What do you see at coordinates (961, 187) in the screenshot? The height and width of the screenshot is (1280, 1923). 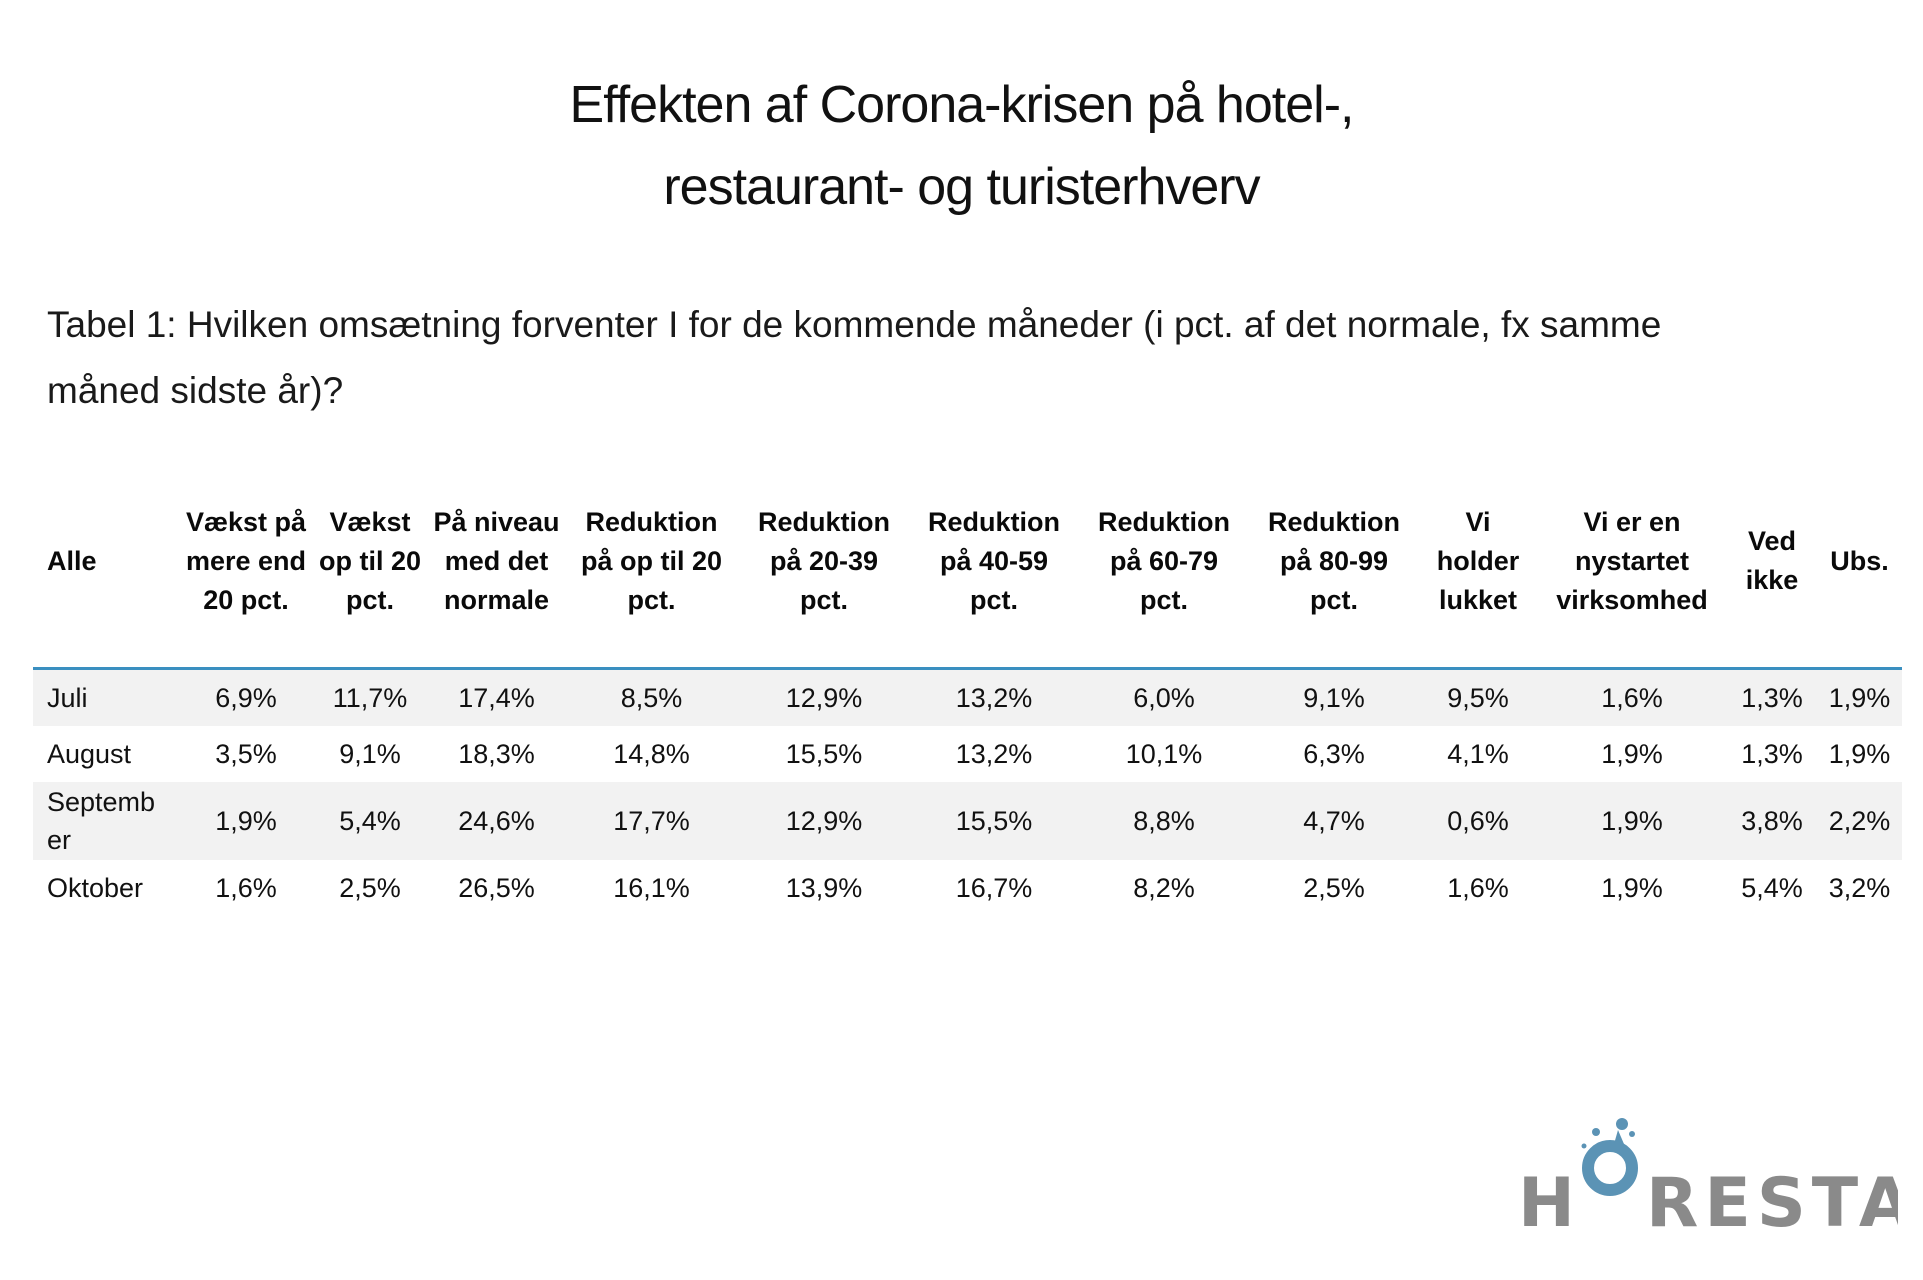 I see `title-line-2: restaurant- og turisterhverv` at bounding box center [961, 187].